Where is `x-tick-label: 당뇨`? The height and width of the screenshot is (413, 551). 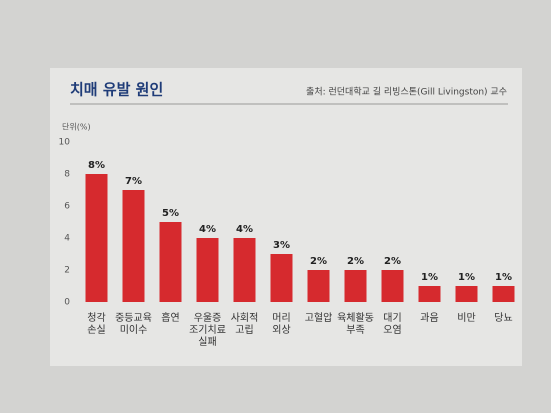 x-tick-label: 당뇨 is located at coordinates (503, 318).